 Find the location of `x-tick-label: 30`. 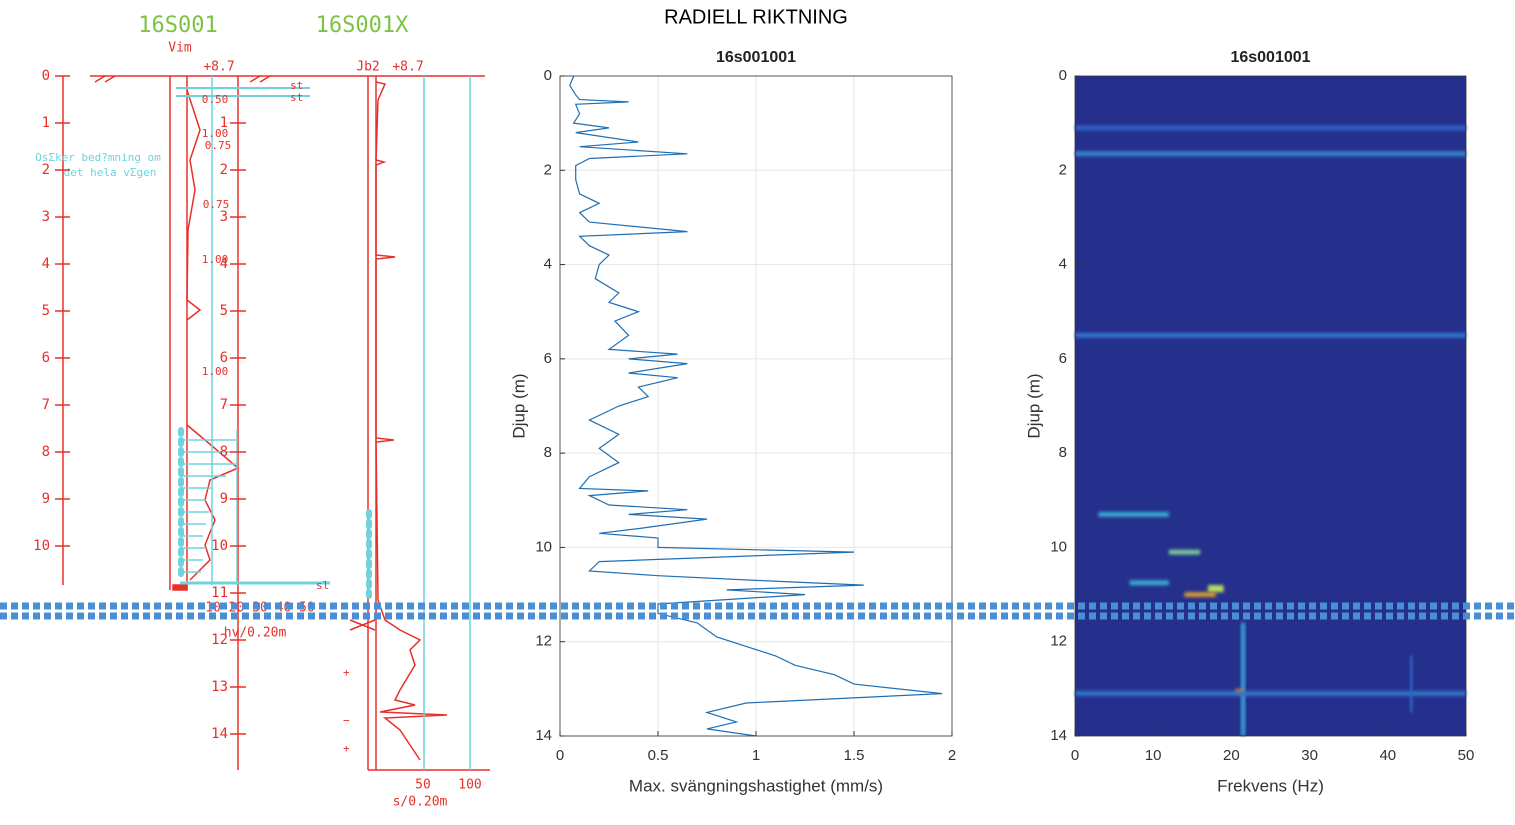

x-tick-label: 30 is located at coordinates (1309, 755).